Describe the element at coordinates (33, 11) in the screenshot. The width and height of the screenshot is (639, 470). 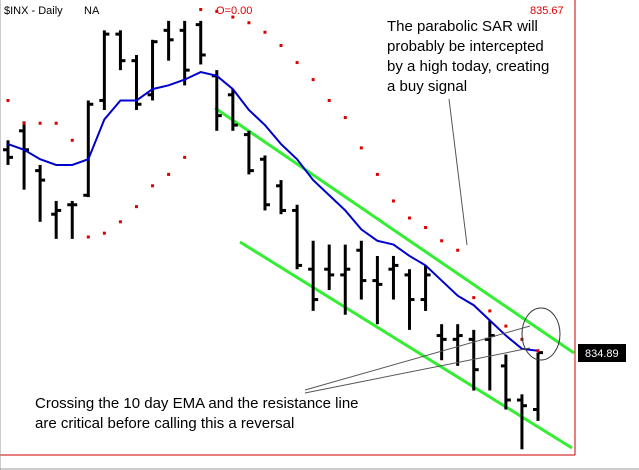
I see `chart-title: $INX - Daily` at that location.